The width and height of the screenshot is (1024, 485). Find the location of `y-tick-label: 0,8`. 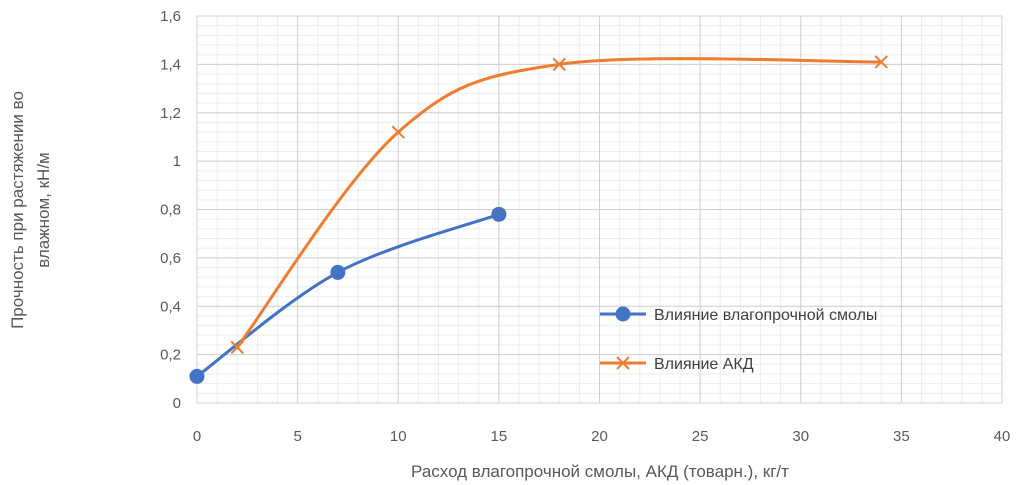

y-tick-label: 0,8 is located at coordinates (170, 210).